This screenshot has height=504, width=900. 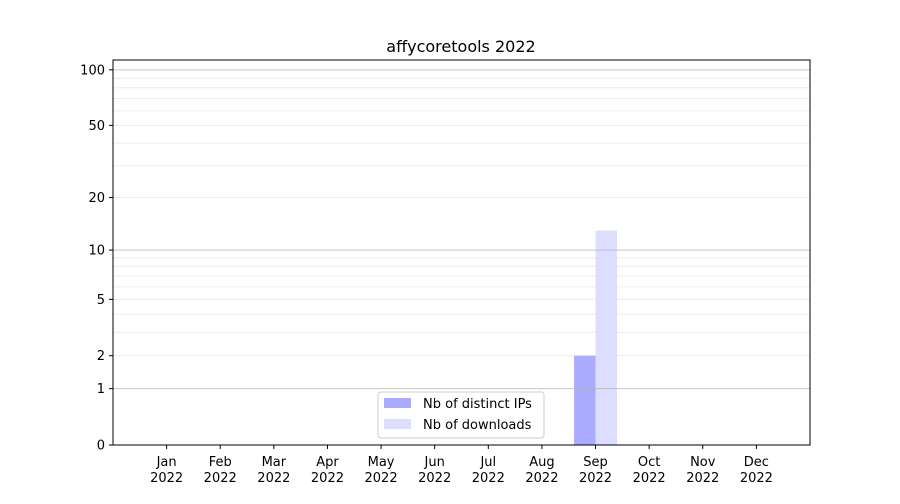 I want to click on x-tick-label-month: Oct, so click(x=649, y=462).